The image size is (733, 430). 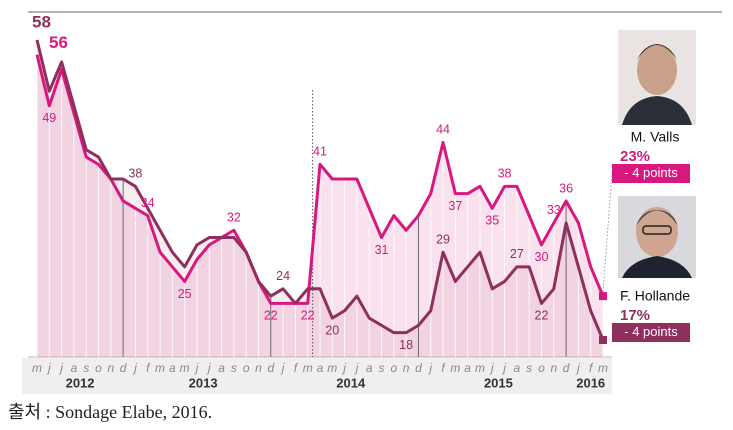 What do you see at coordinates (635, 156) in the screenshot?
I see `end-value: 23%` at bounding box center [635, 156].